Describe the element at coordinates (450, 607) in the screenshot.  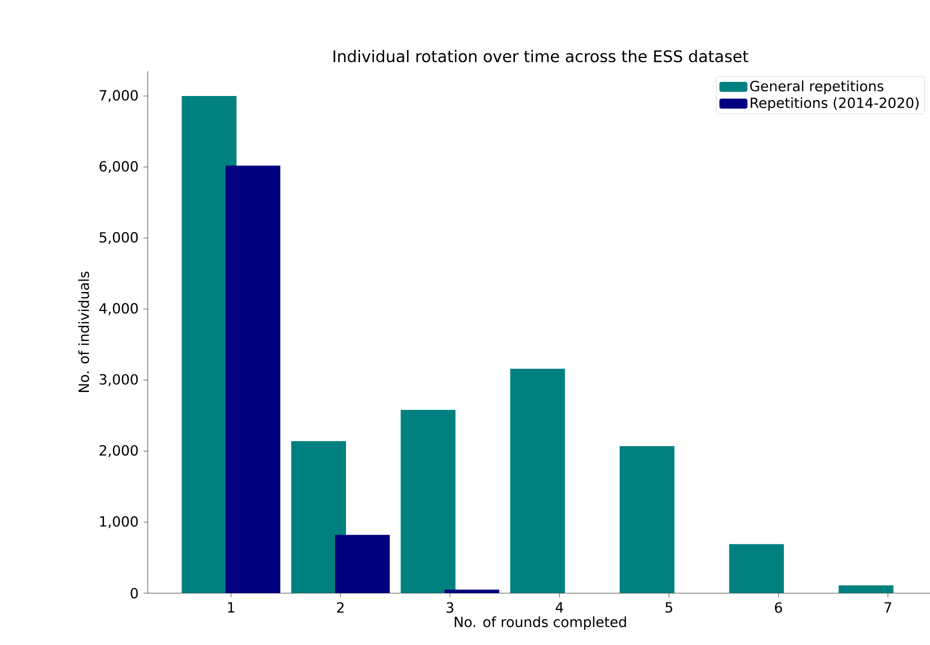
I see `x-tick-label: 3` at that location.